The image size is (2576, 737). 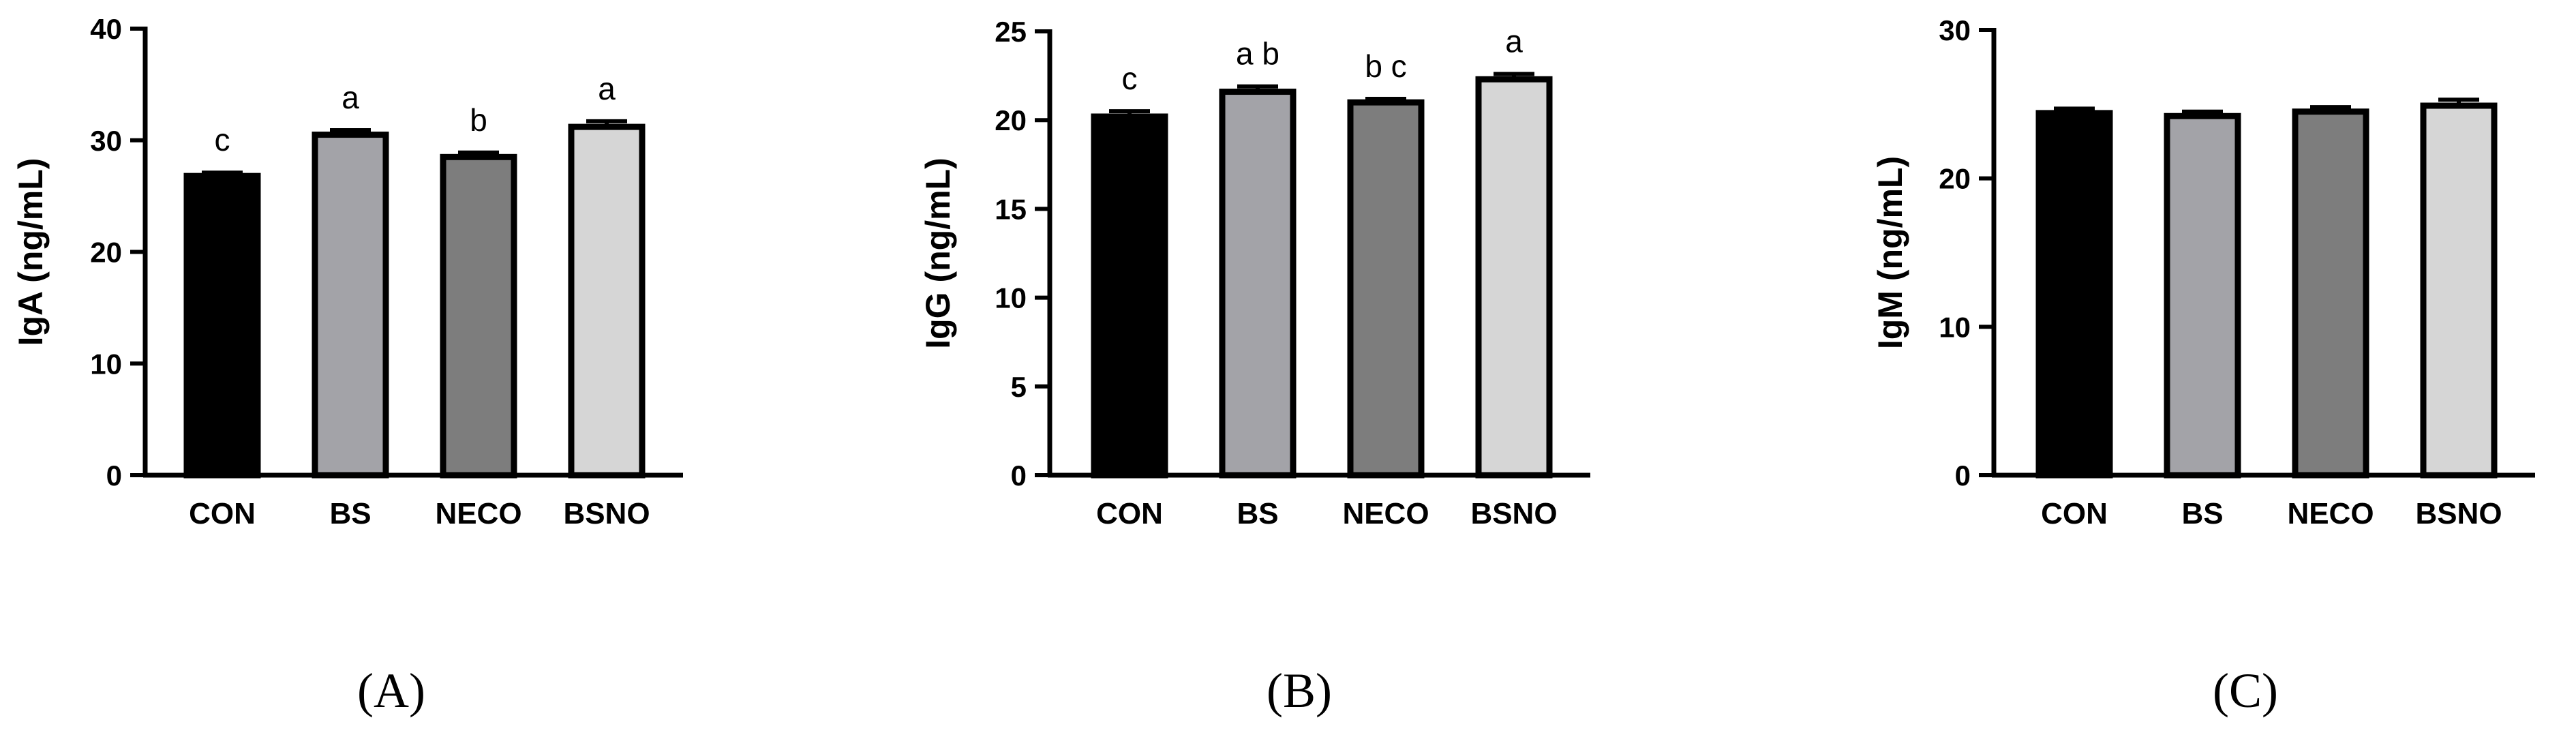 I want to click on y-tick-label: 15, so click(x=1011, y=209).